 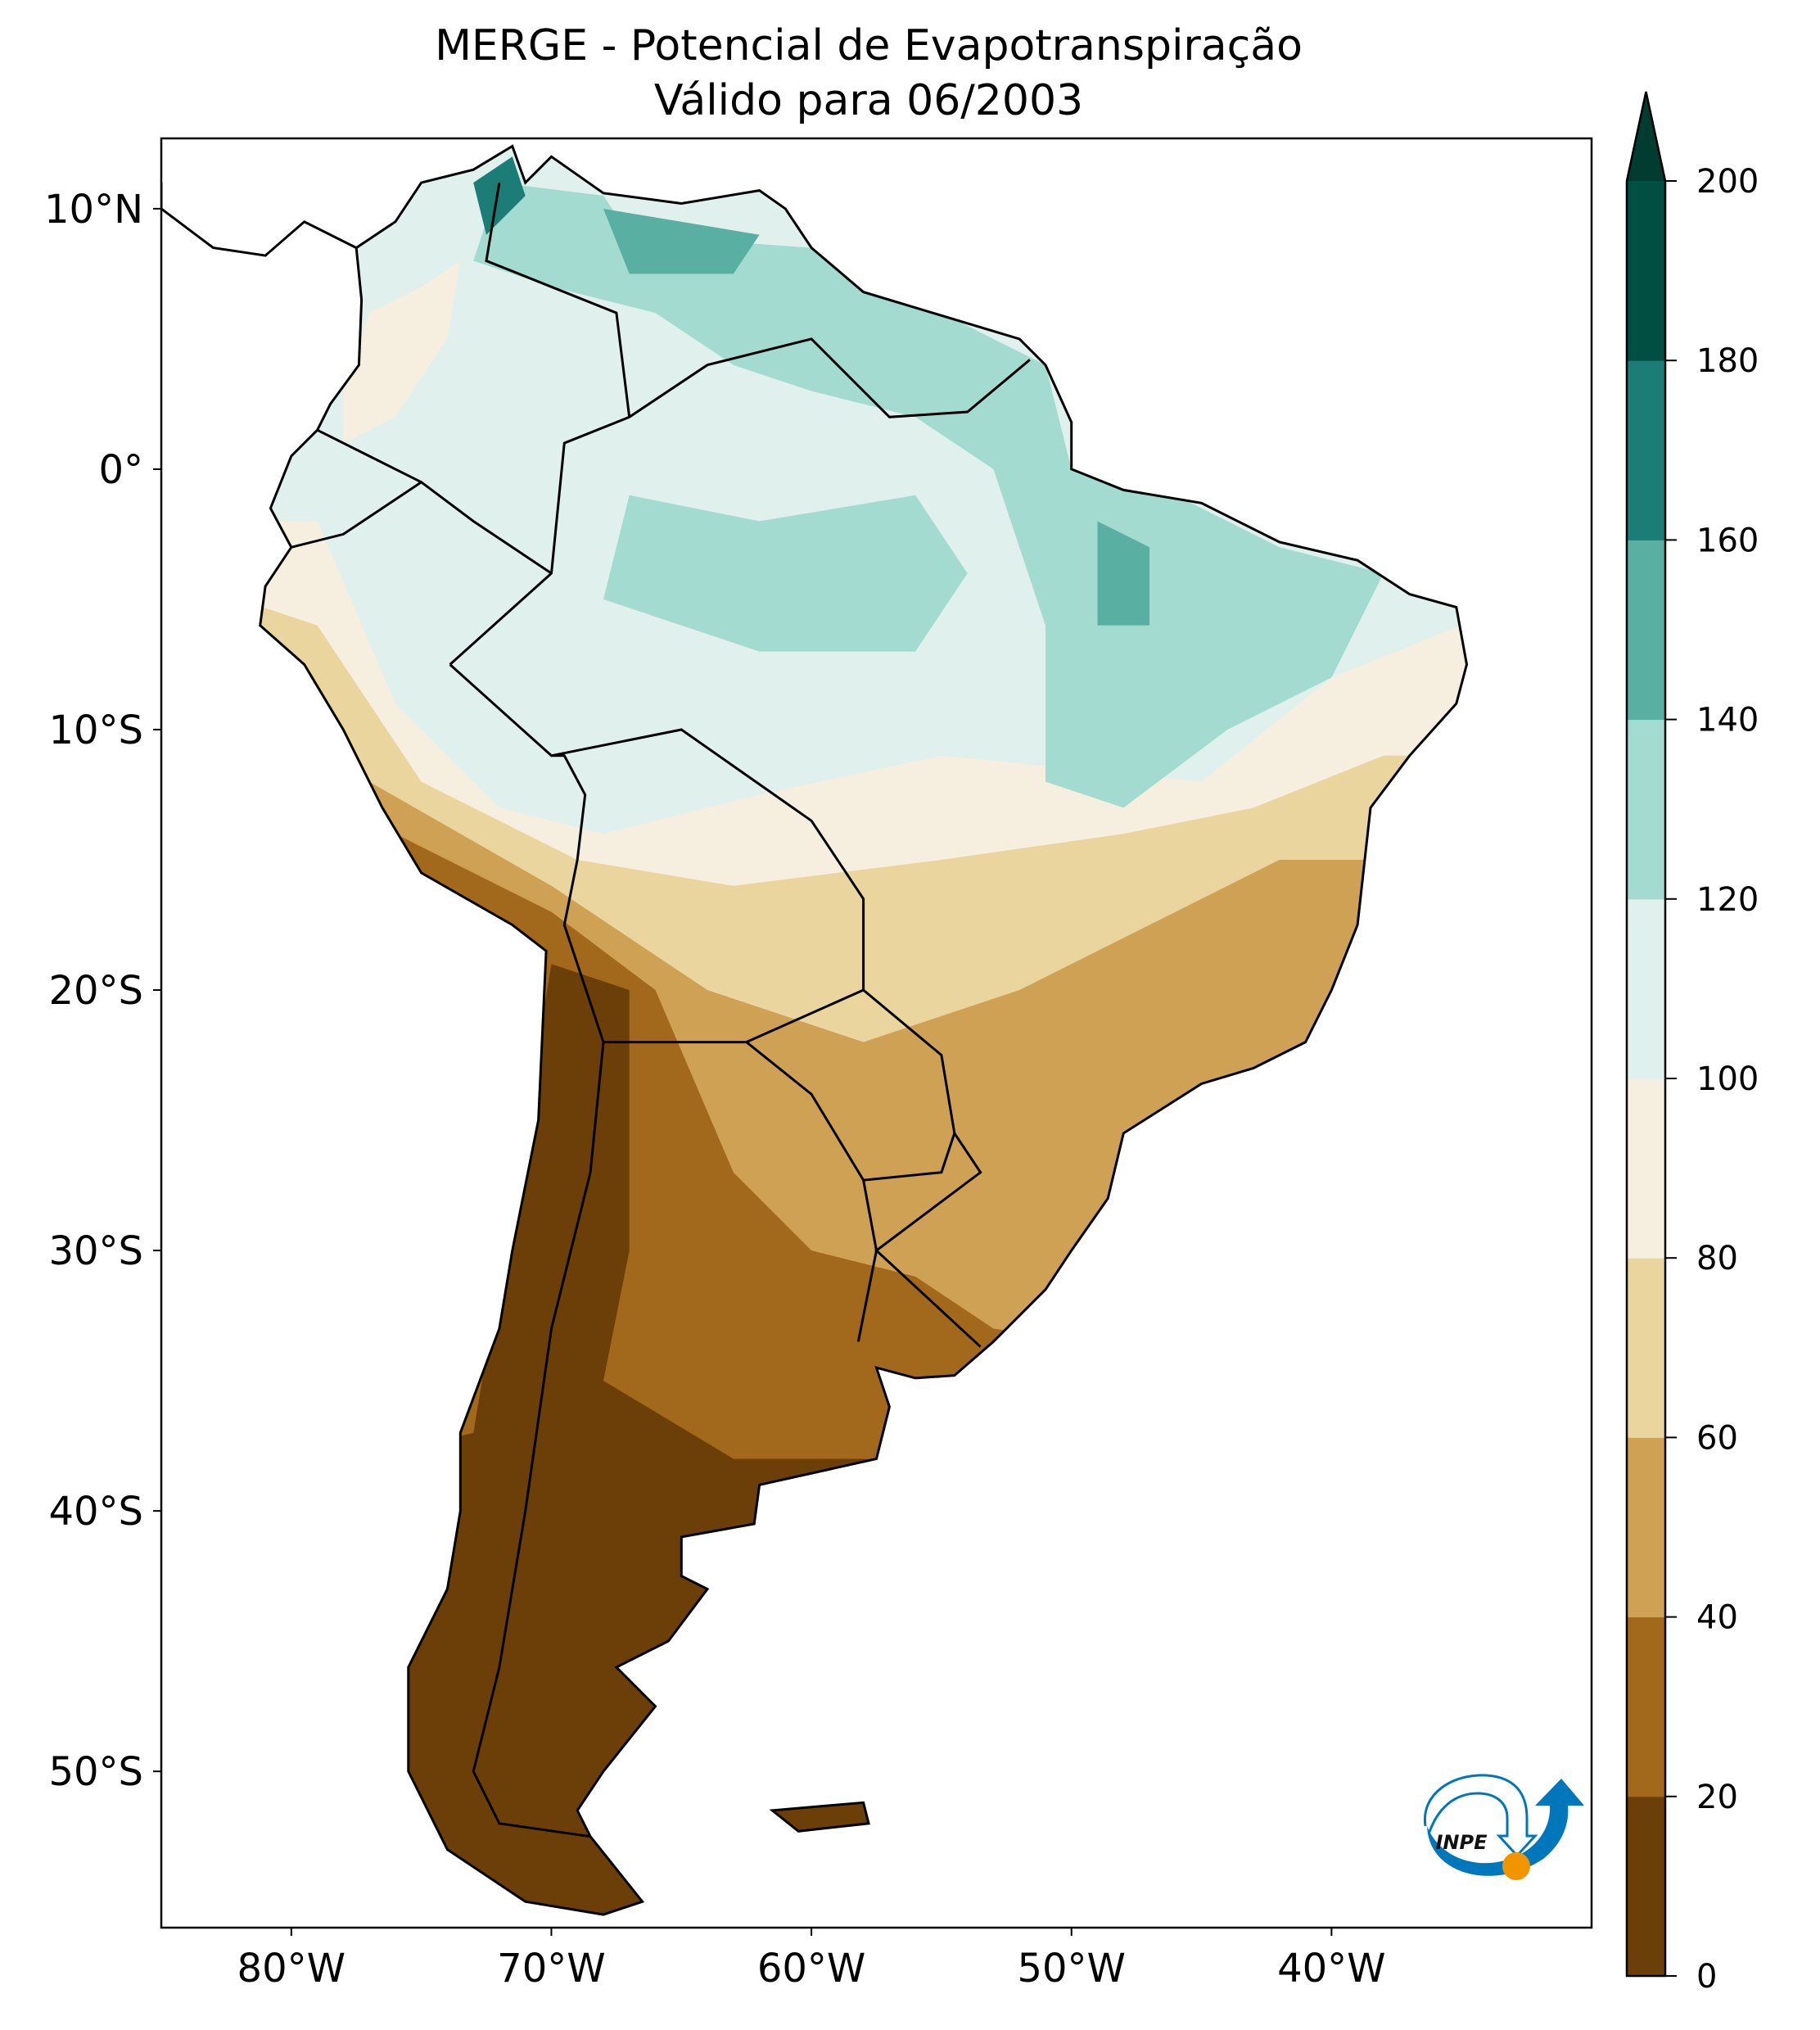 What do you see at coordinates (1727, 182) in the screenshot?
I see `colorbar-label: 200` at bounding box center [1727, 182].